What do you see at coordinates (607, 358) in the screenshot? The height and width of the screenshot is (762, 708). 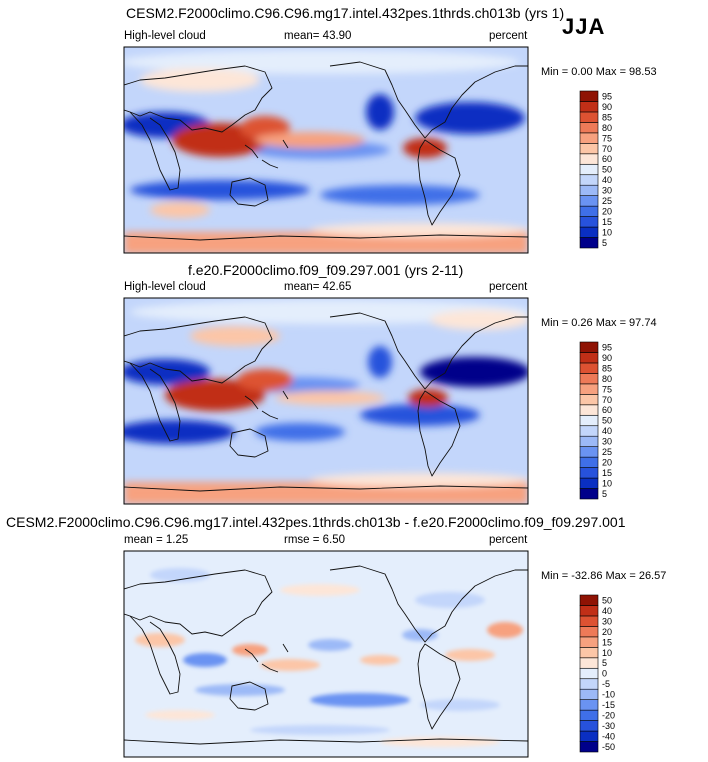 I see `colorbar-2-tick-label: 90` at bounding box center [607, 358].